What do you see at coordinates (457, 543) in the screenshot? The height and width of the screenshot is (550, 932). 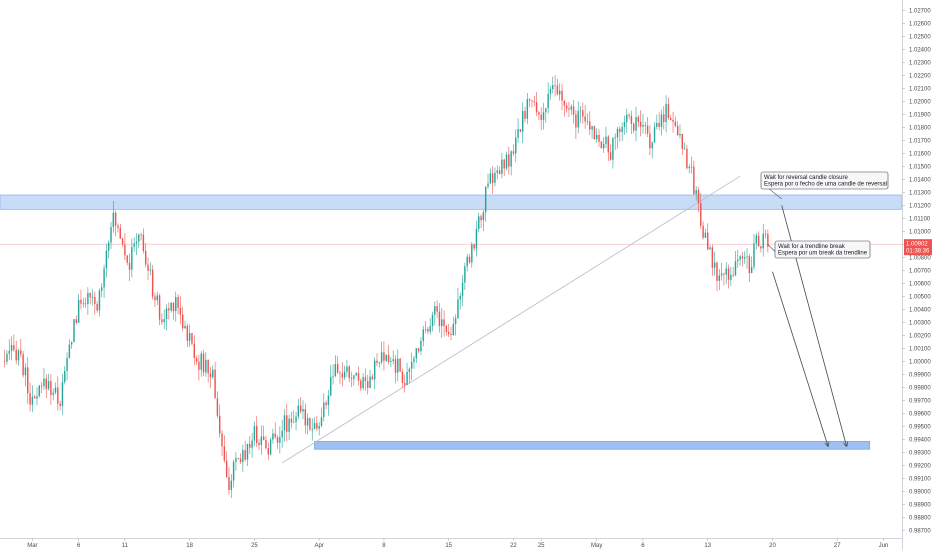 I see `x-axis: Mar 6 11 18 25 Apr 8 15 22 25 May 6 13 20 27 Jun` at bounding box center [457, 543].